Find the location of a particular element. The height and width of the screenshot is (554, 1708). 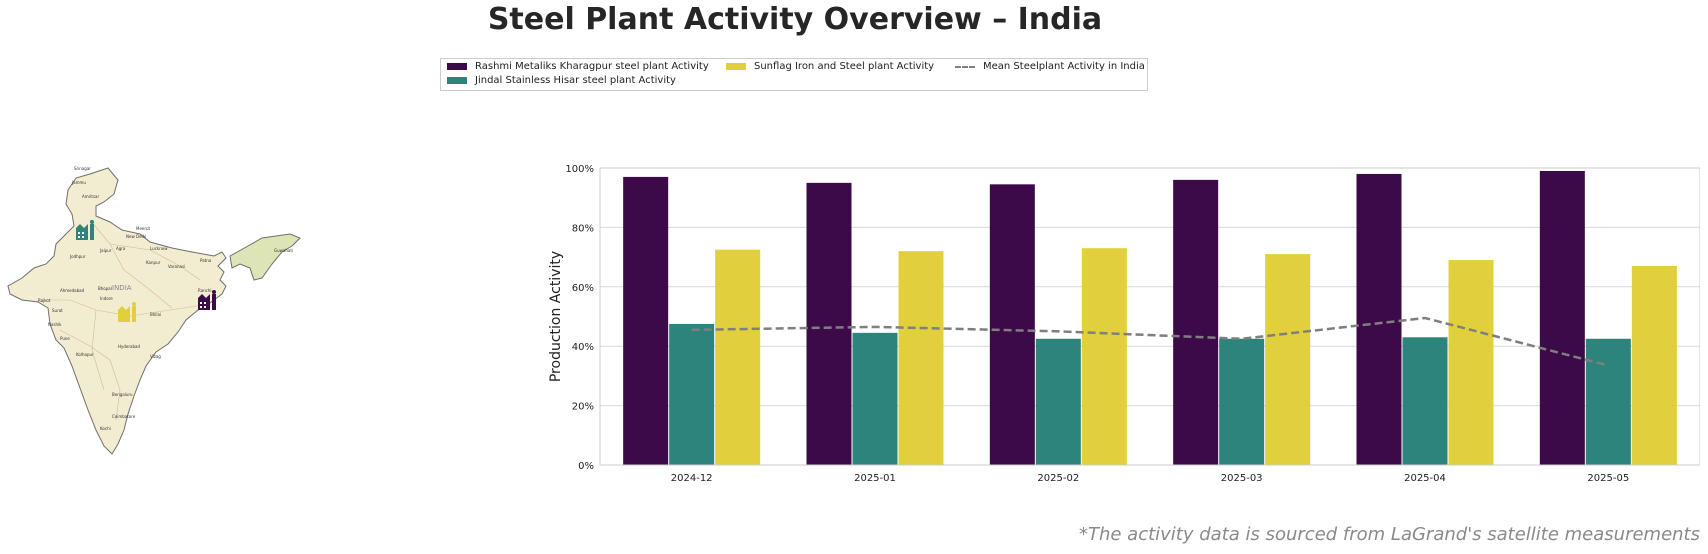

legend-item-sunflag: Sunflag Iron and Steel plant Activity is located at coordinates (830, 66).